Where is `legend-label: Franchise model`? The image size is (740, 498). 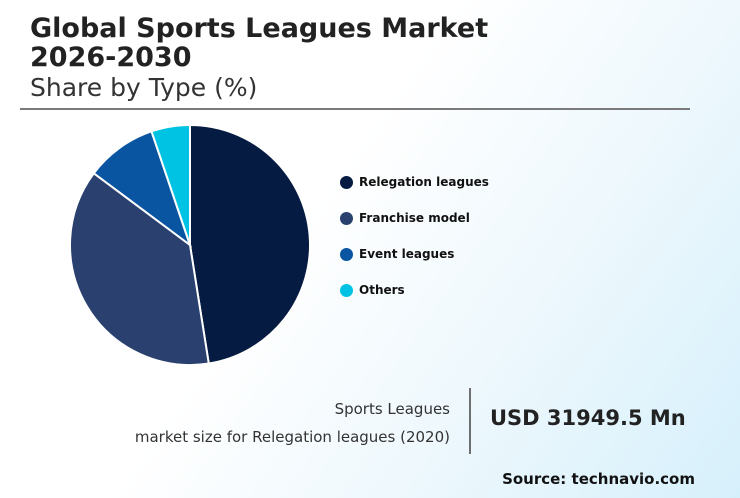
legend-label: Franchise model is located at coordinates (414, 218).